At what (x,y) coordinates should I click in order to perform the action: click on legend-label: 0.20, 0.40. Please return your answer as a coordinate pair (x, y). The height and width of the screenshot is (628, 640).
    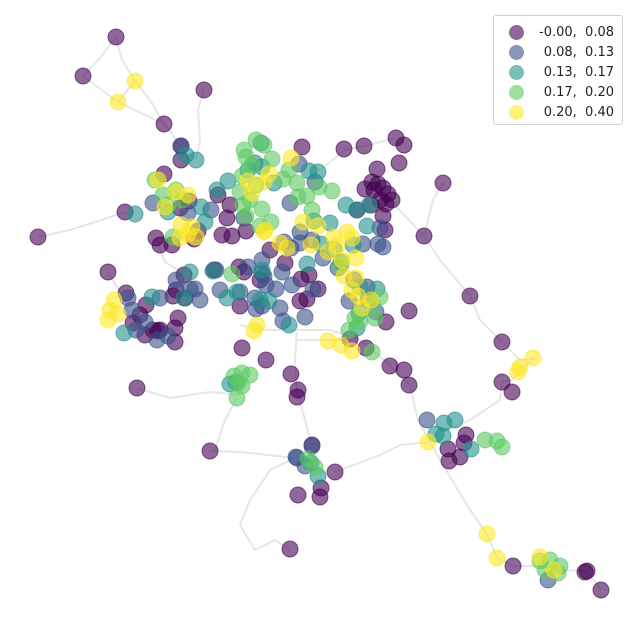
    Looking at the image, I should click on (576, 112).